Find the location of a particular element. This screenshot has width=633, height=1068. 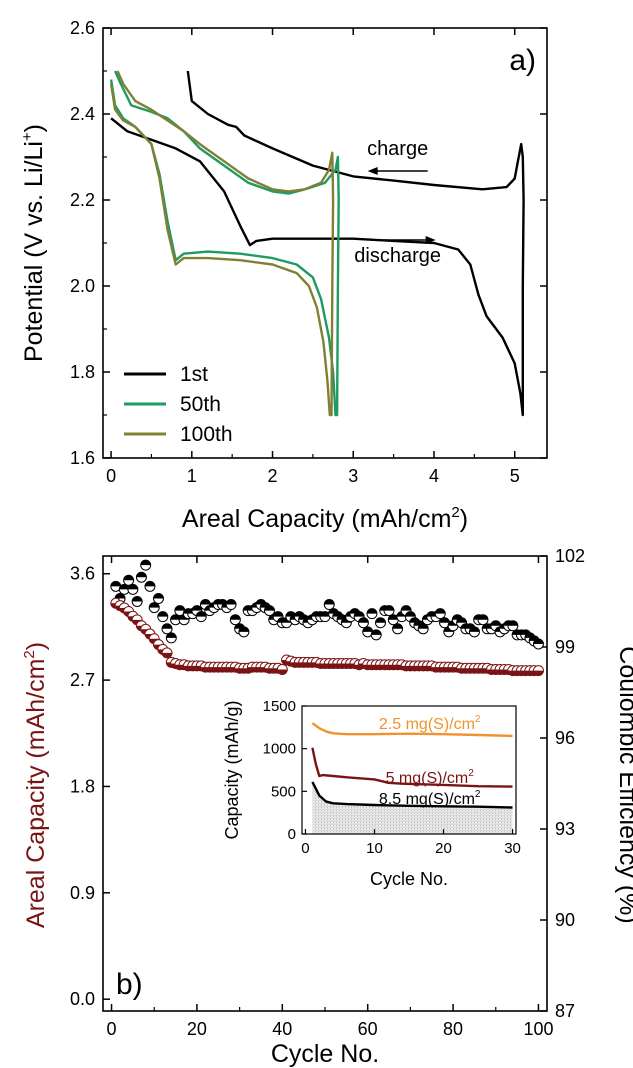

right-y-tick-label: 96 is located at coordinates (565, 738).